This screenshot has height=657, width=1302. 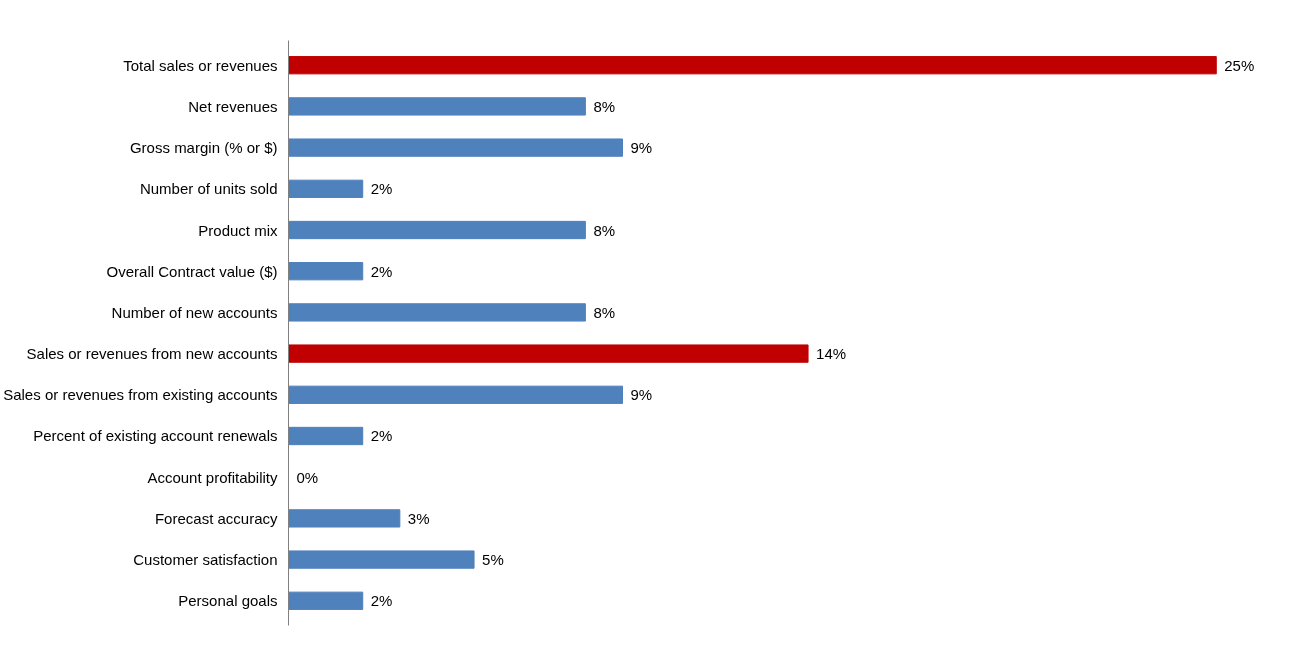 I want to click on data-label: 3%, so click(x=418, y=518).